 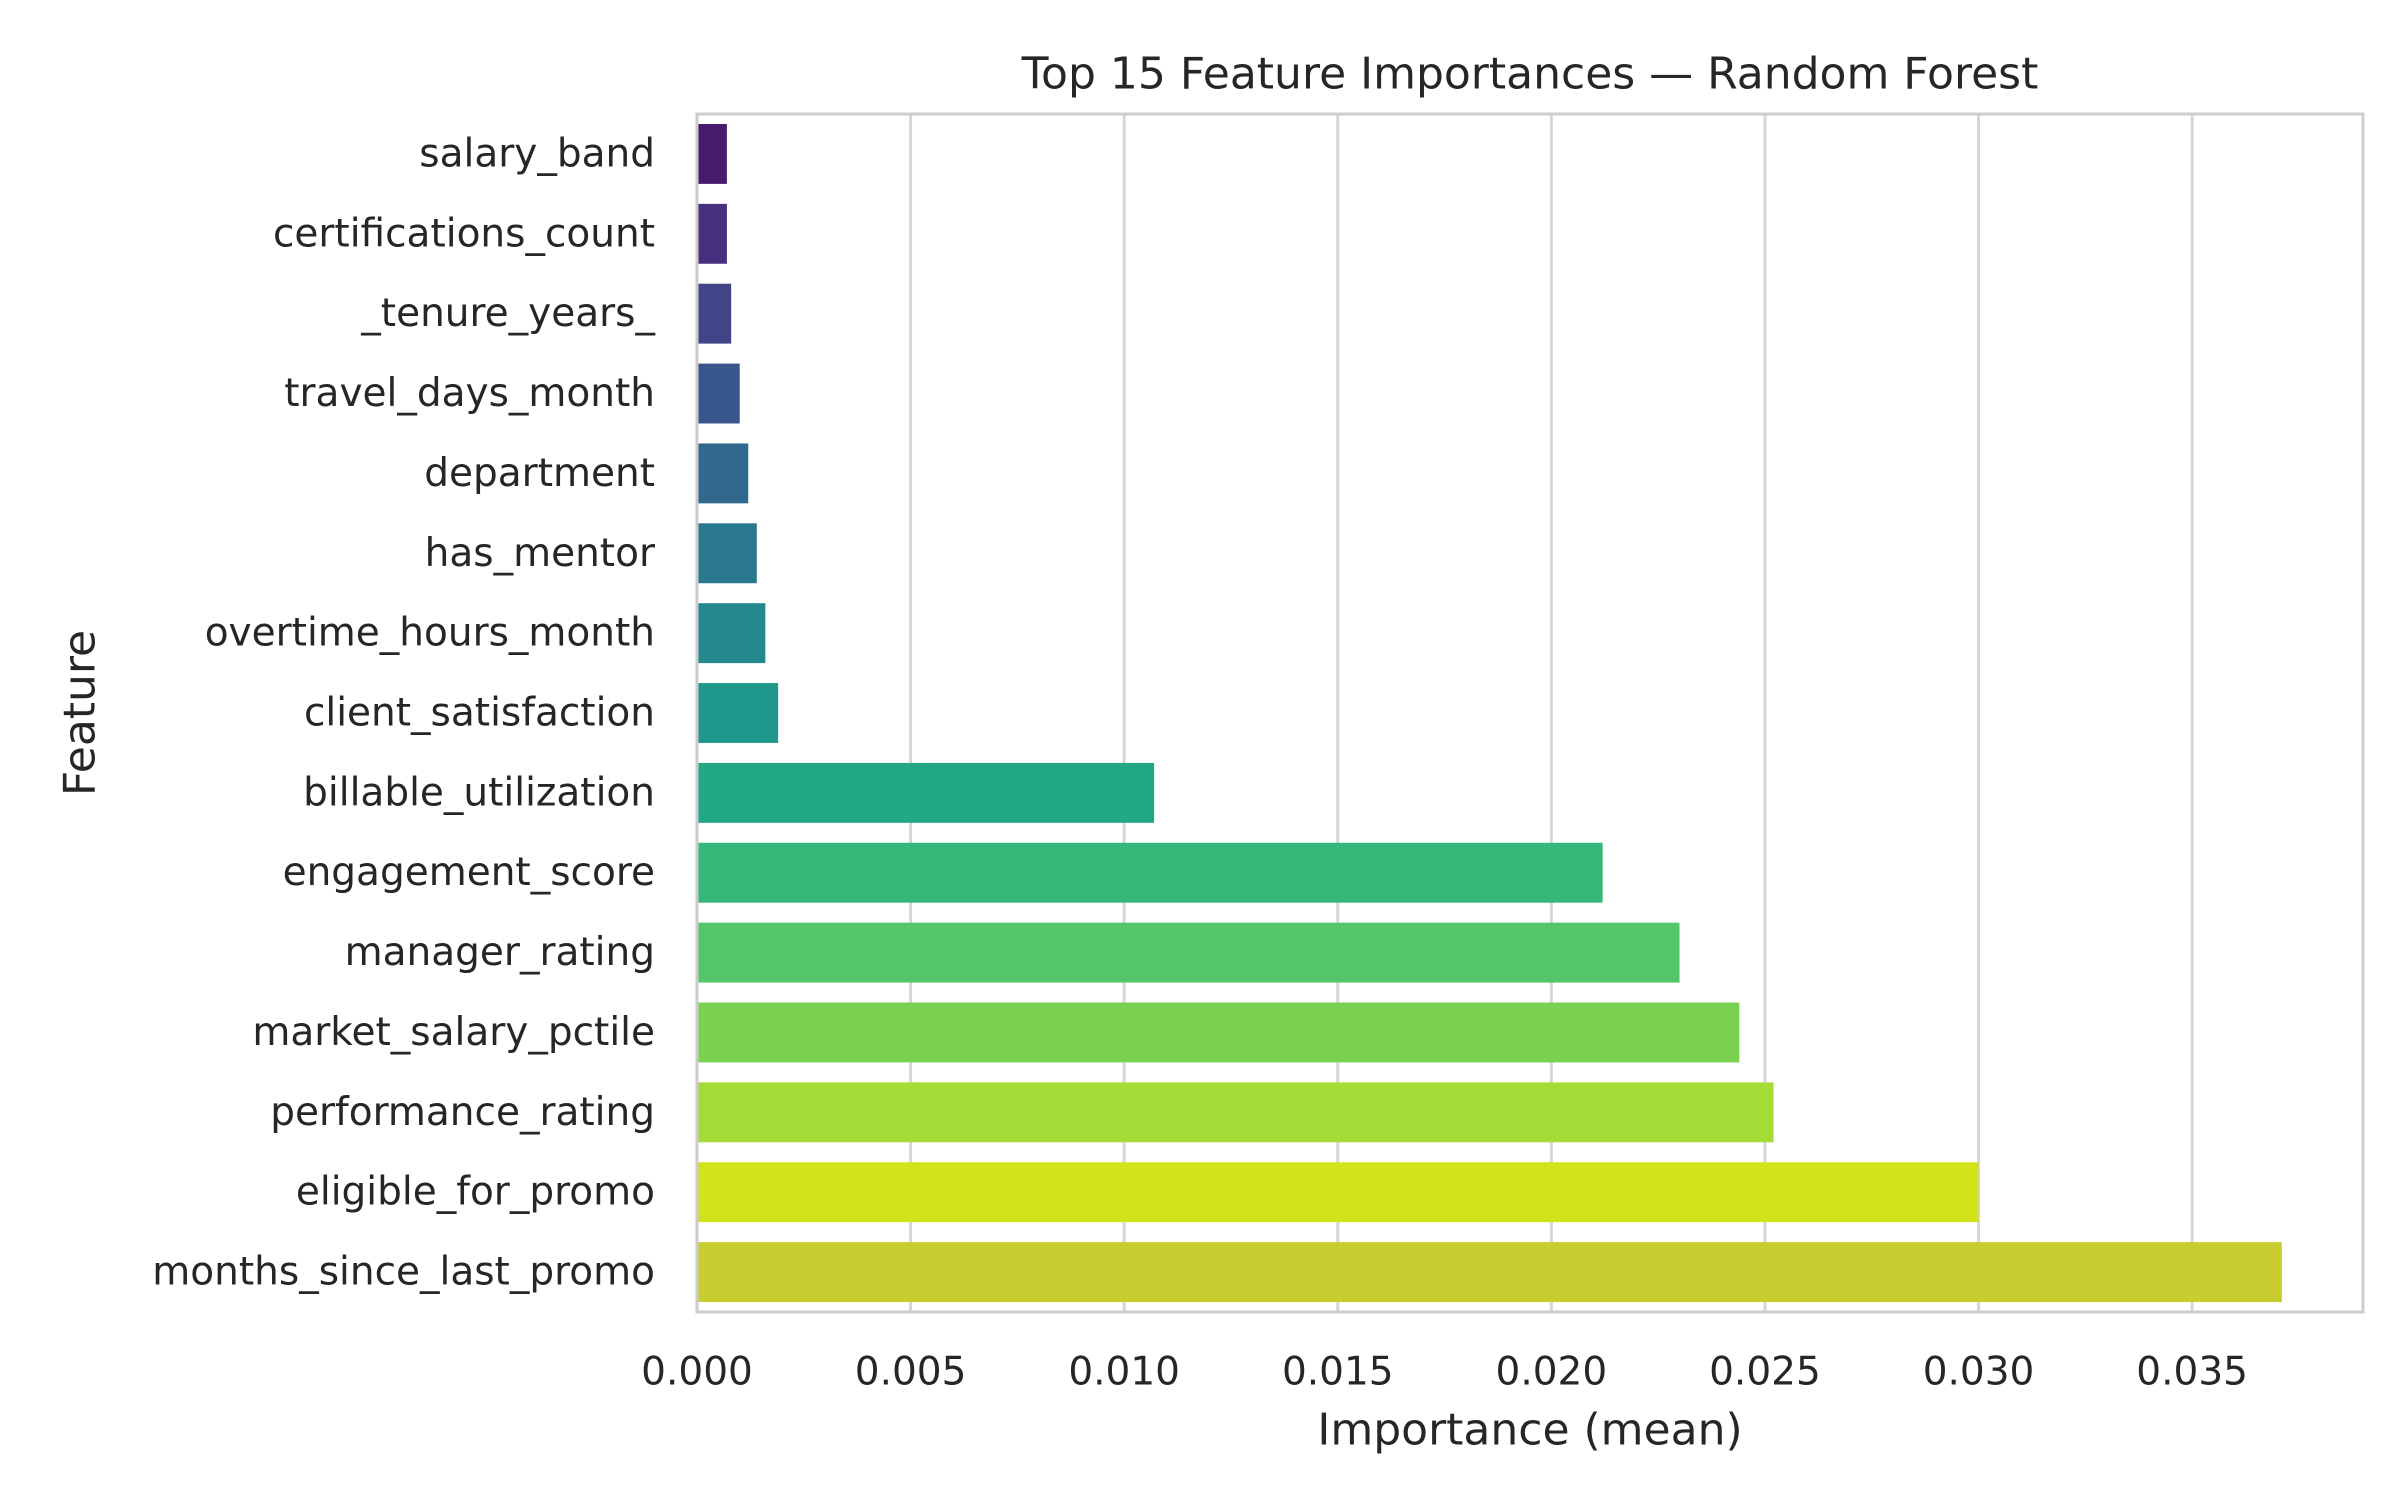 What do you see at coordinates (718, 393) in the screenshot?
I see `bar-travel-days-month` at bounding box center [718, 393].